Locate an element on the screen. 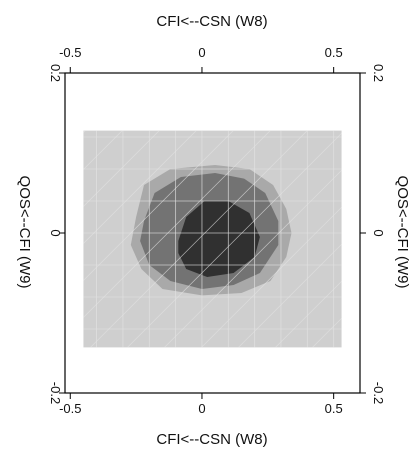 The image size is (412, 453). y-tick-label-left: -0.2 is located at coordinates (55, 393).